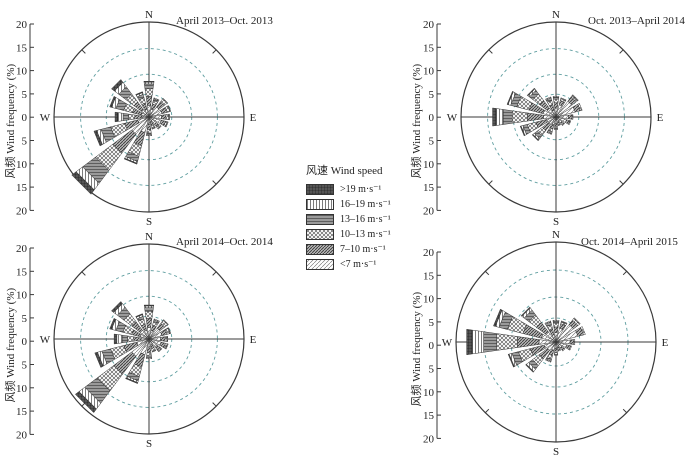 The width and height of the screenshot is (700, 464). What do you see at coordinates (361, 189) in the screenshot?
I see `legend-item: >19 m·s⁻¹` at bounding box center [361, 189].